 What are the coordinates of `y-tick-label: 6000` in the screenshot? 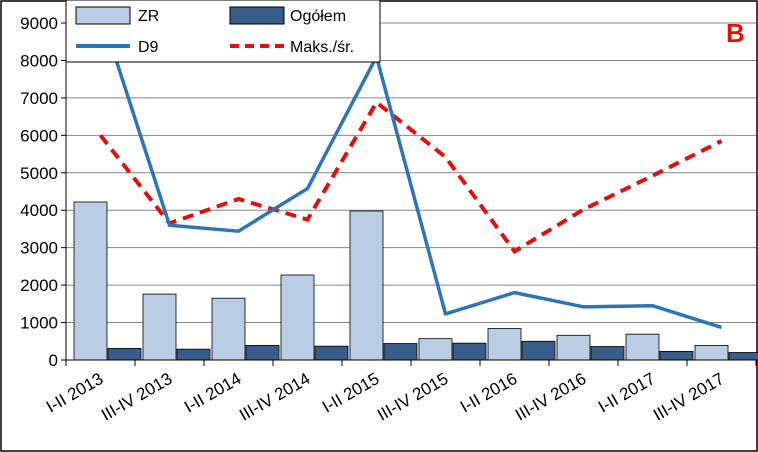 It's located at (39, 135).